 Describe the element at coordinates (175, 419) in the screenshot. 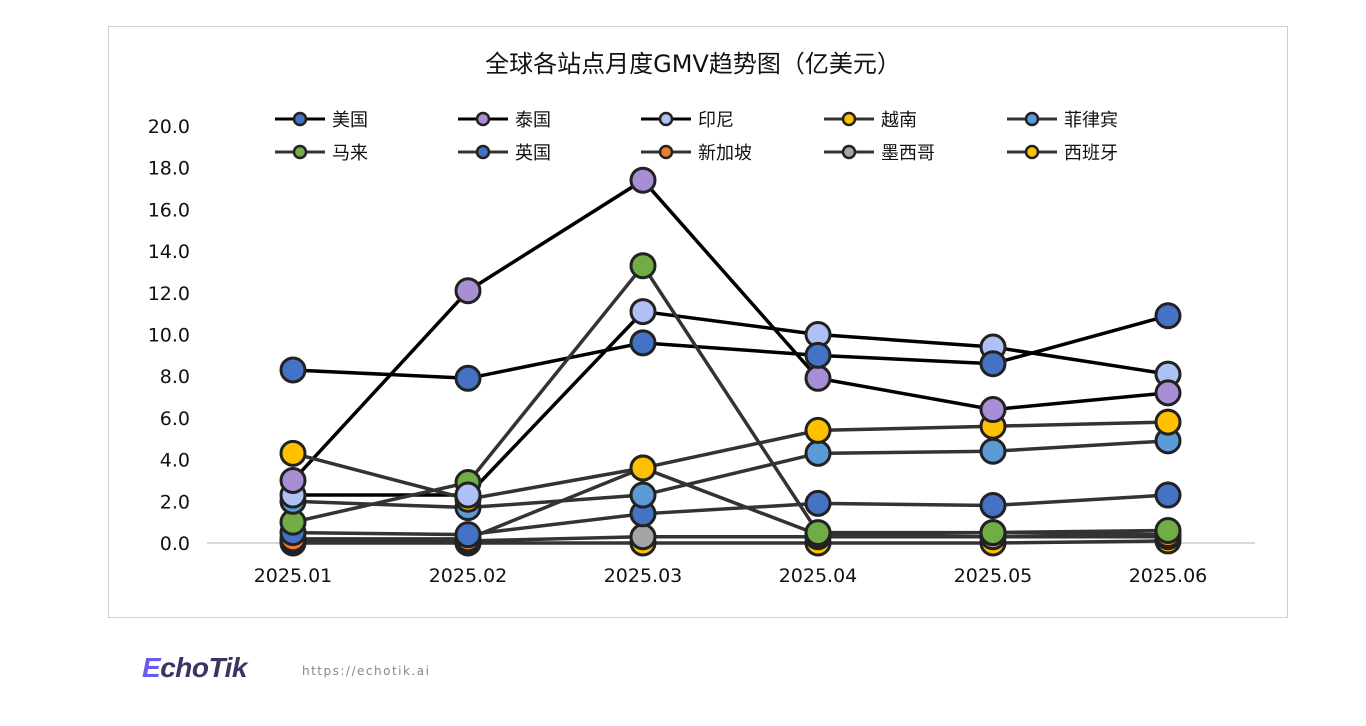

I see `y-tick-label: 6.0` at that location.